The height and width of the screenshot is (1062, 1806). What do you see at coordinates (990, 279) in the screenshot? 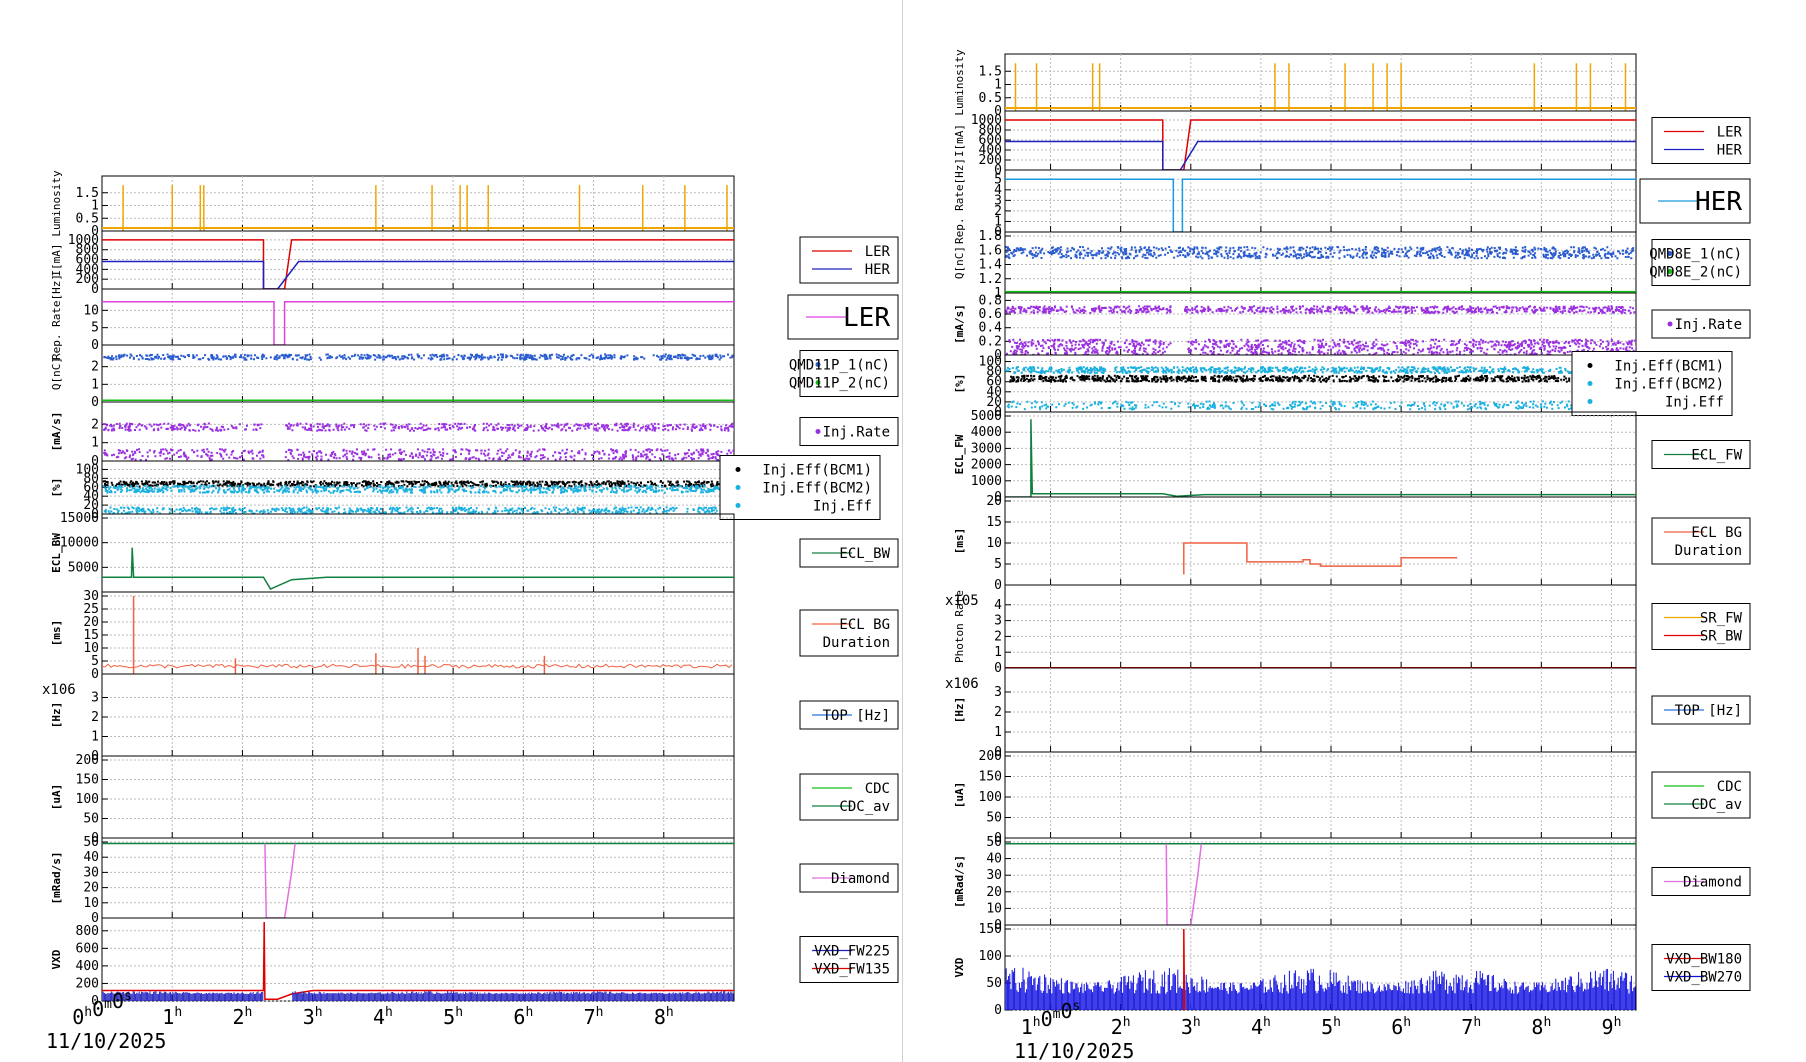
I see `y-tick-label: 1.2` at bounding box center [990, 279].